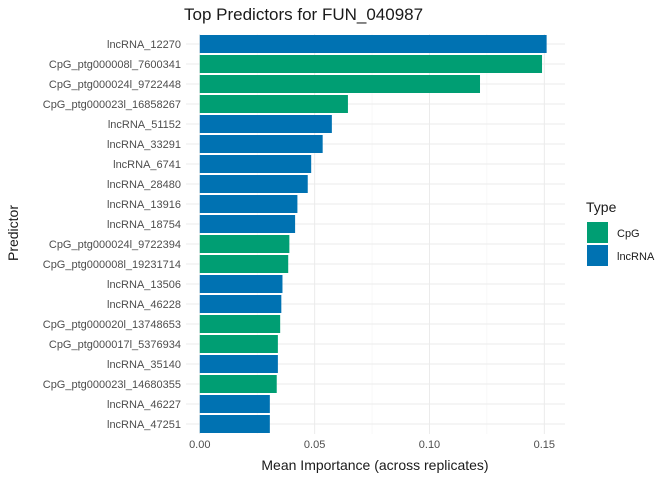  I want to click on x-tick-label: 0.00, so click(199, 445).